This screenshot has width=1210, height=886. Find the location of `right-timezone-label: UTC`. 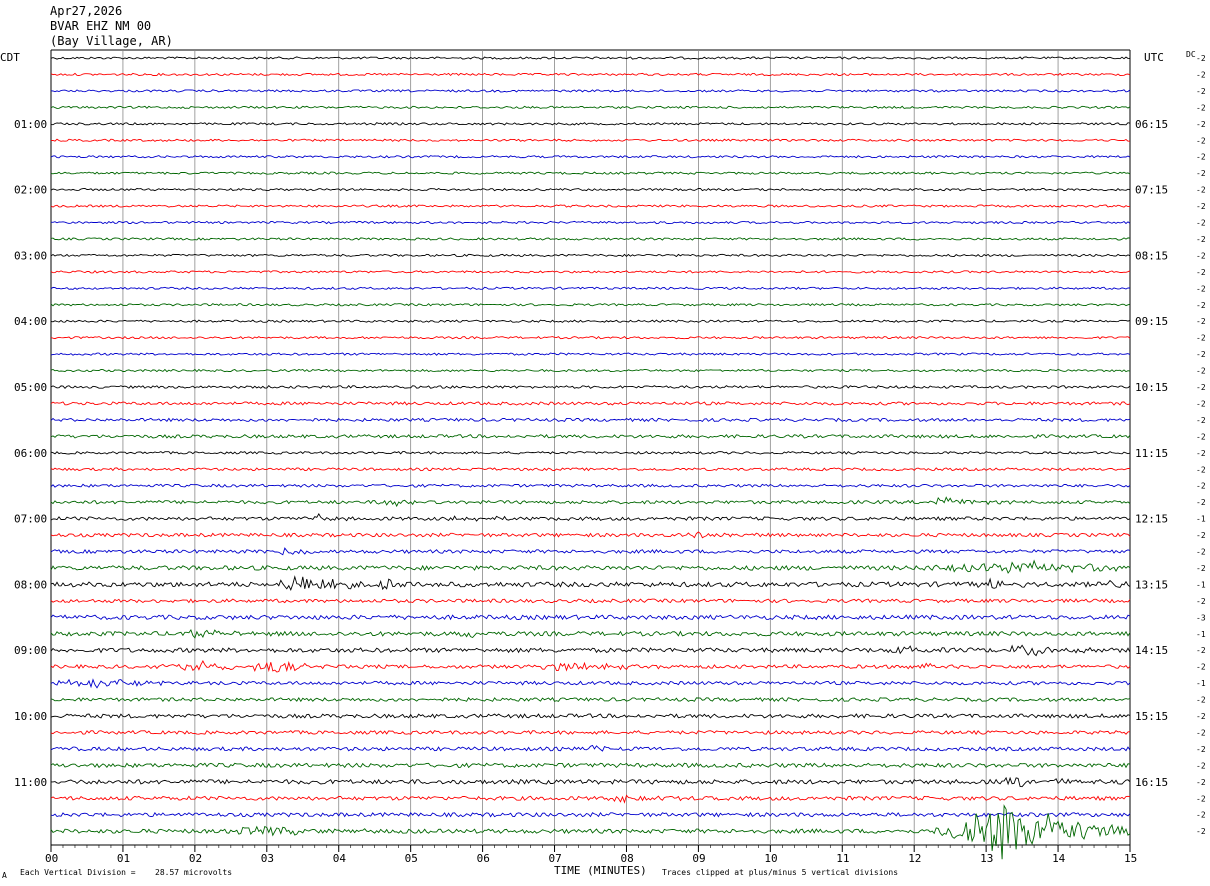

right-timezone-label: UTC is located at coordinates (1154, 57).